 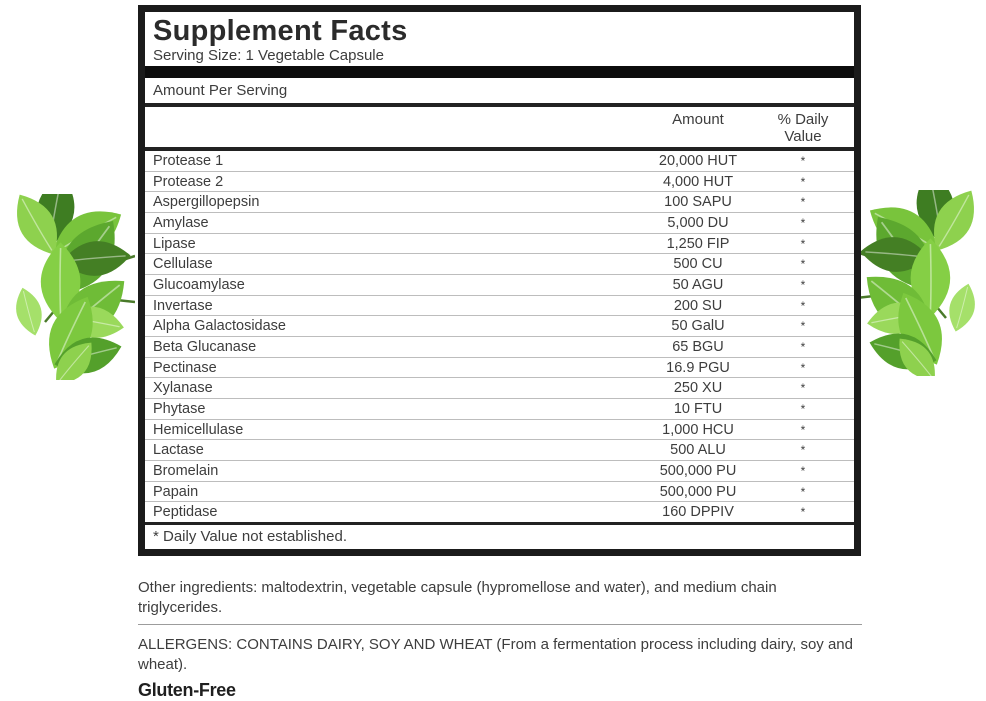 I want to click on ingredient-name: Protease 1, so click(x=188, y=160).